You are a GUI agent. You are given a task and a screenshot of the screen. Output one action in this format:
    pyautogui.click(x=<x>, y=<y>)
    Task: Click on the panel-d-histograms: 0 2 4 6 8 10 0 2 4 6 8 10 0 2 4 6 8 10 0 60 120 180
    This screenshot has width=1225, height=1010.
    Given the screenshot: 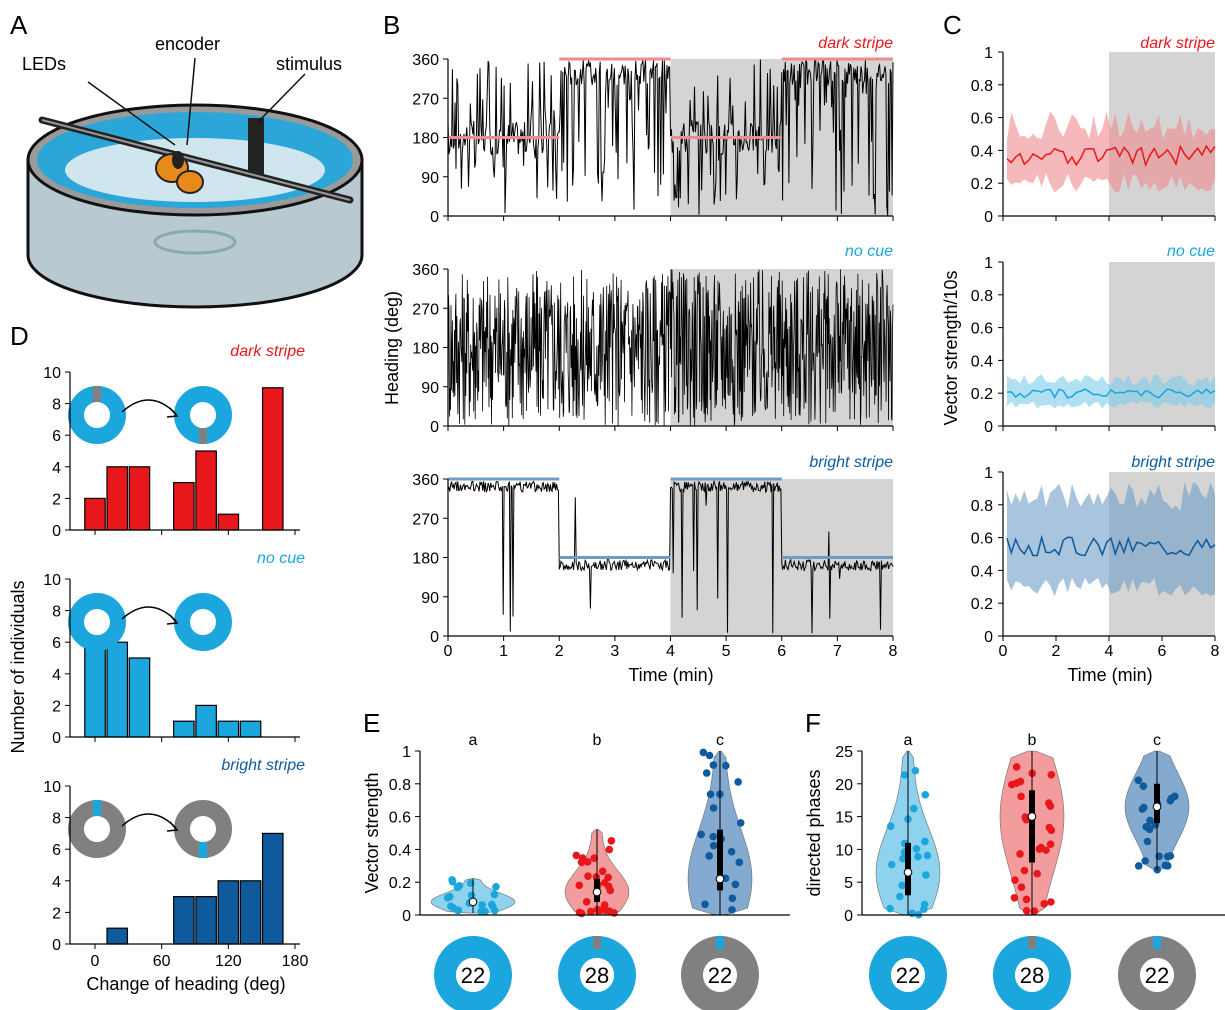 What is the action you would take?
    pyautogui.click(x=175, y=667)
    